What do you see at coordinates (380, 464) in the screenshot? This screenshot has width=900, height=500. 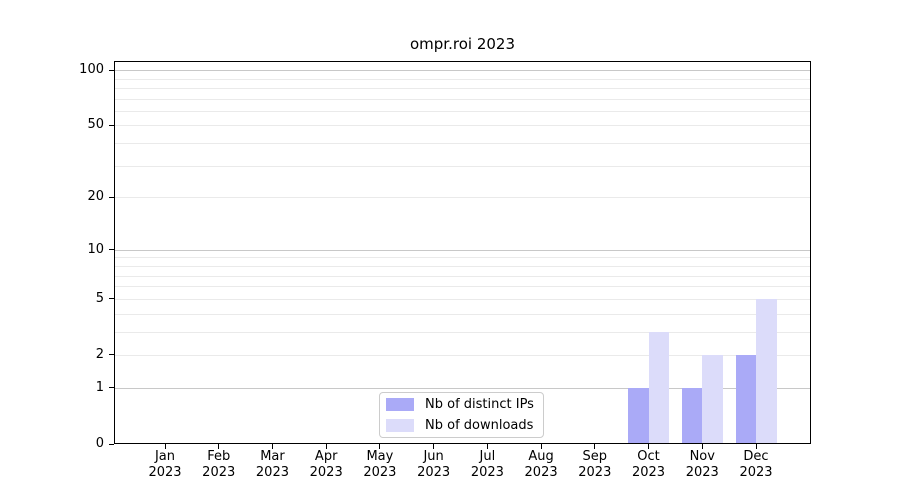 I see `x-tick-label: May 2023` at bounding box center [380, 464].